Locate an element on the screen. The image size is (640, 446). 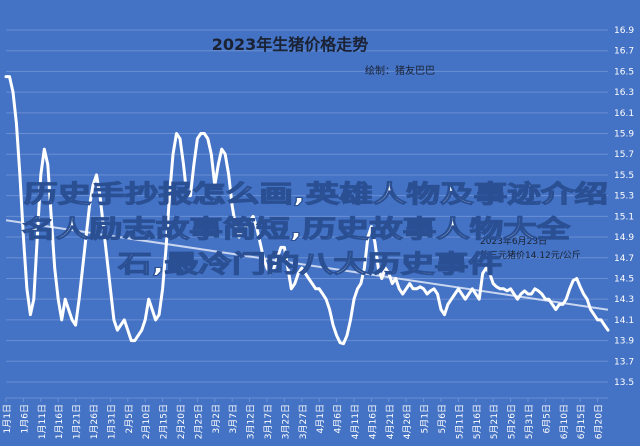
chart-subtitle: 绘制：猪友巴巴 is located at coordinates (400, 70).